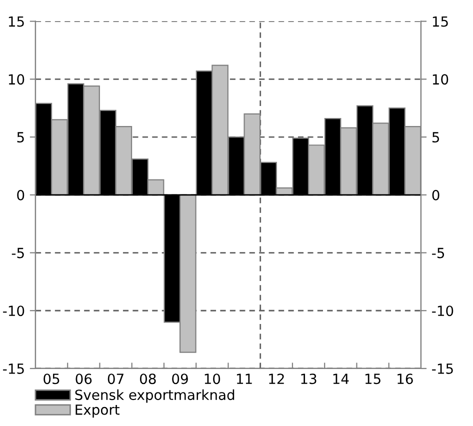 This screenshot has height=426, width=473. What do you see at coordinates (443, 311) in the screenshot?
I see `y2-tick-label: -10` at bounding box center [443, 311].